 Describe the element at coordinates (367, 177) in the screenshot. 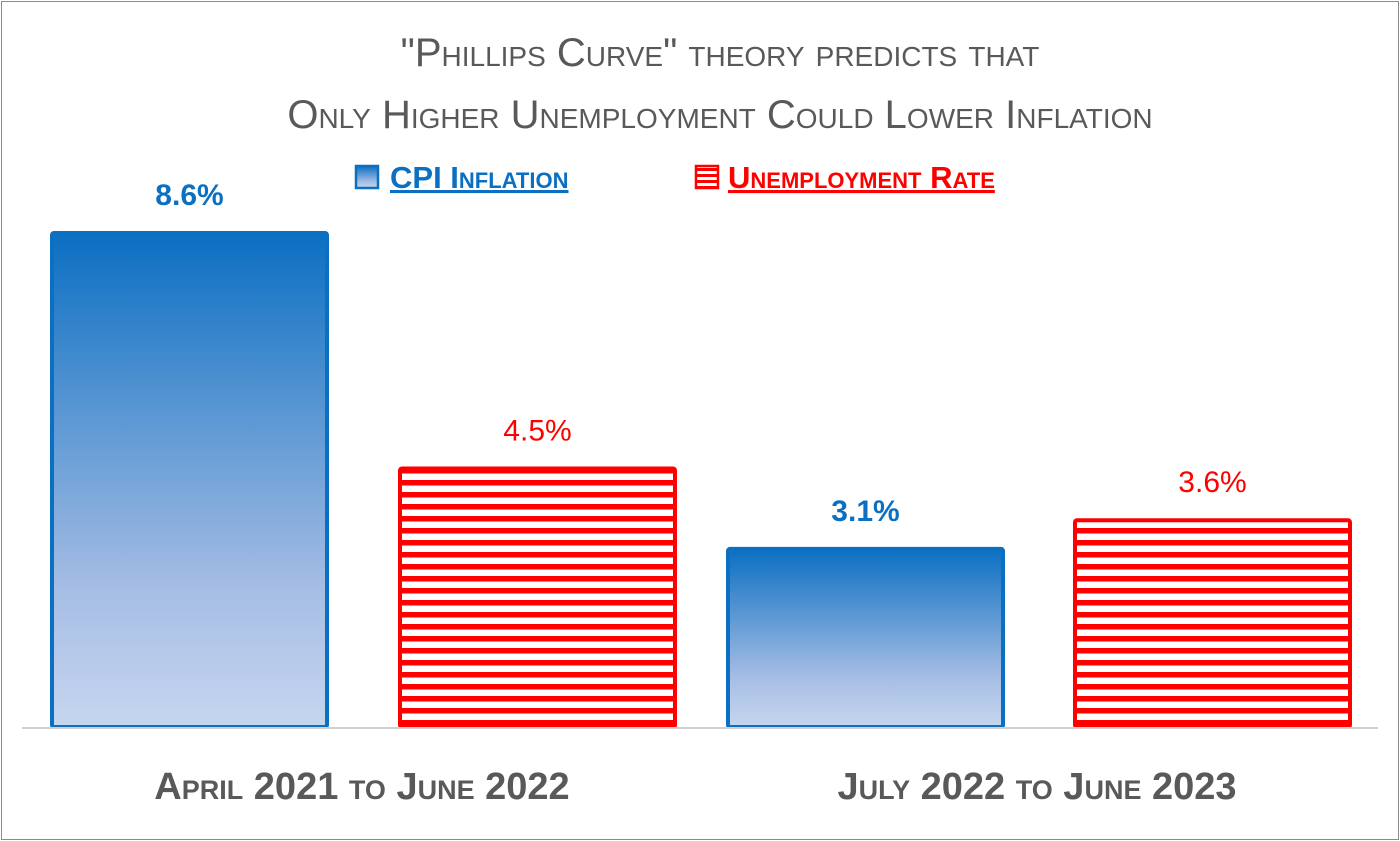

I see `legend-swatch-cpi-inflation` at that location.